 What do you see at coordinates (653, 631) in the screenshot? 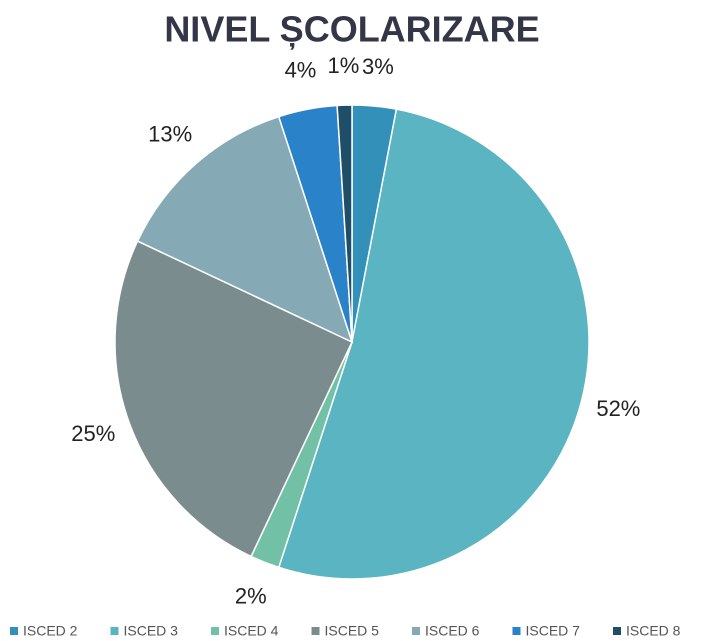
I see `legend-label: ISCED 8` at bounding box center [653, 631].